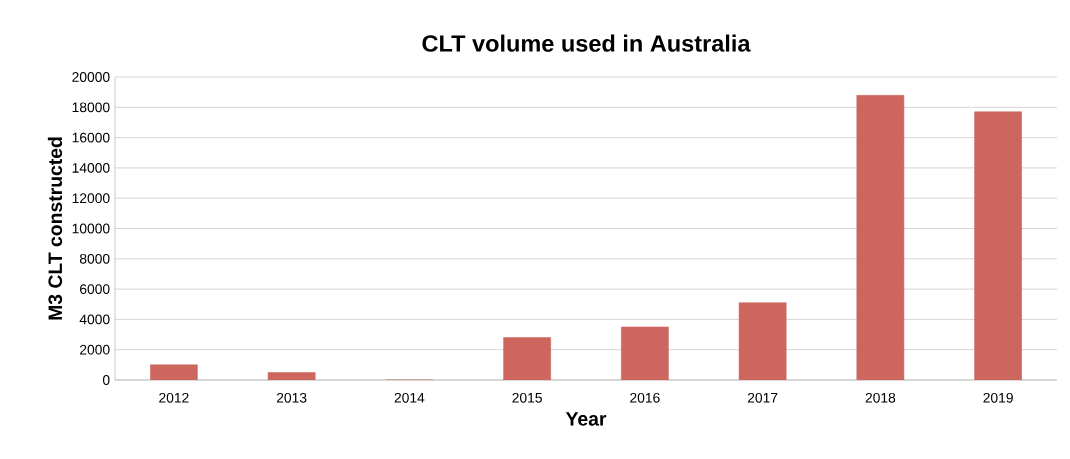  Describe the element at coordinates (998, 397) in the screenshot. I see `x-tick-label: 2019` at that location.